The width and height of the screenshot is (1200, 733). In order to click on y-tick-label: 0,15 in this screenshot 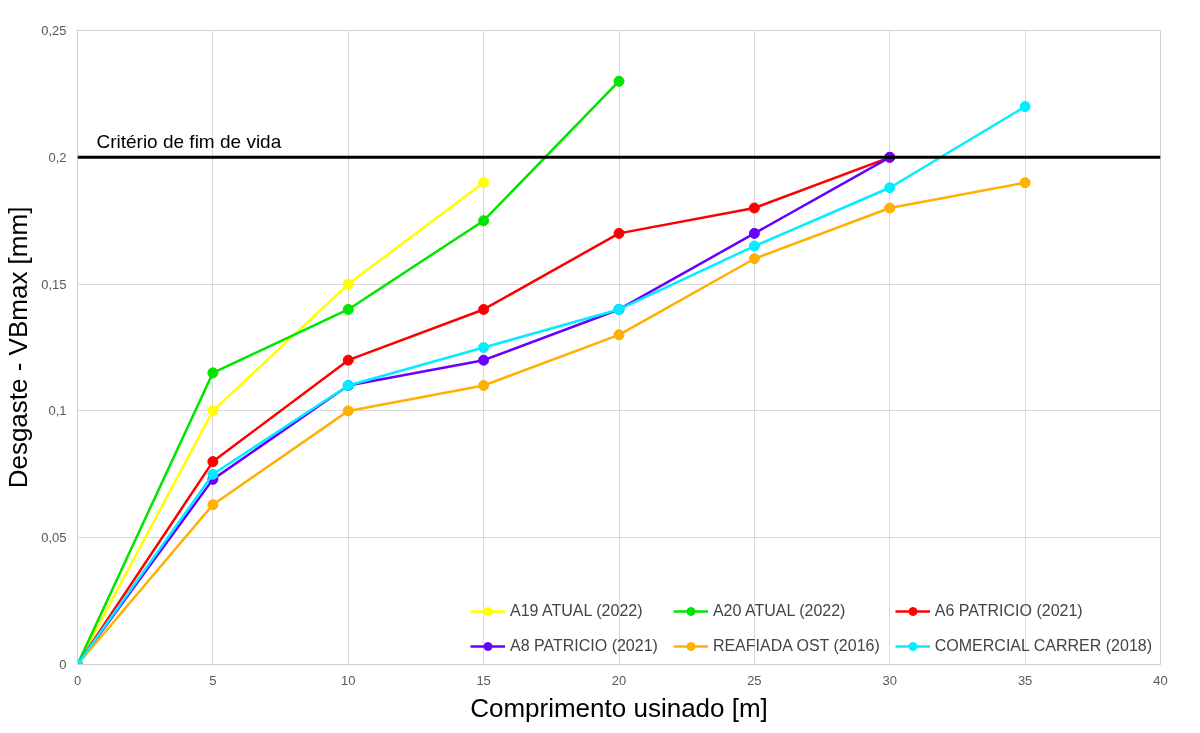, I will do `click(54, 284)`.